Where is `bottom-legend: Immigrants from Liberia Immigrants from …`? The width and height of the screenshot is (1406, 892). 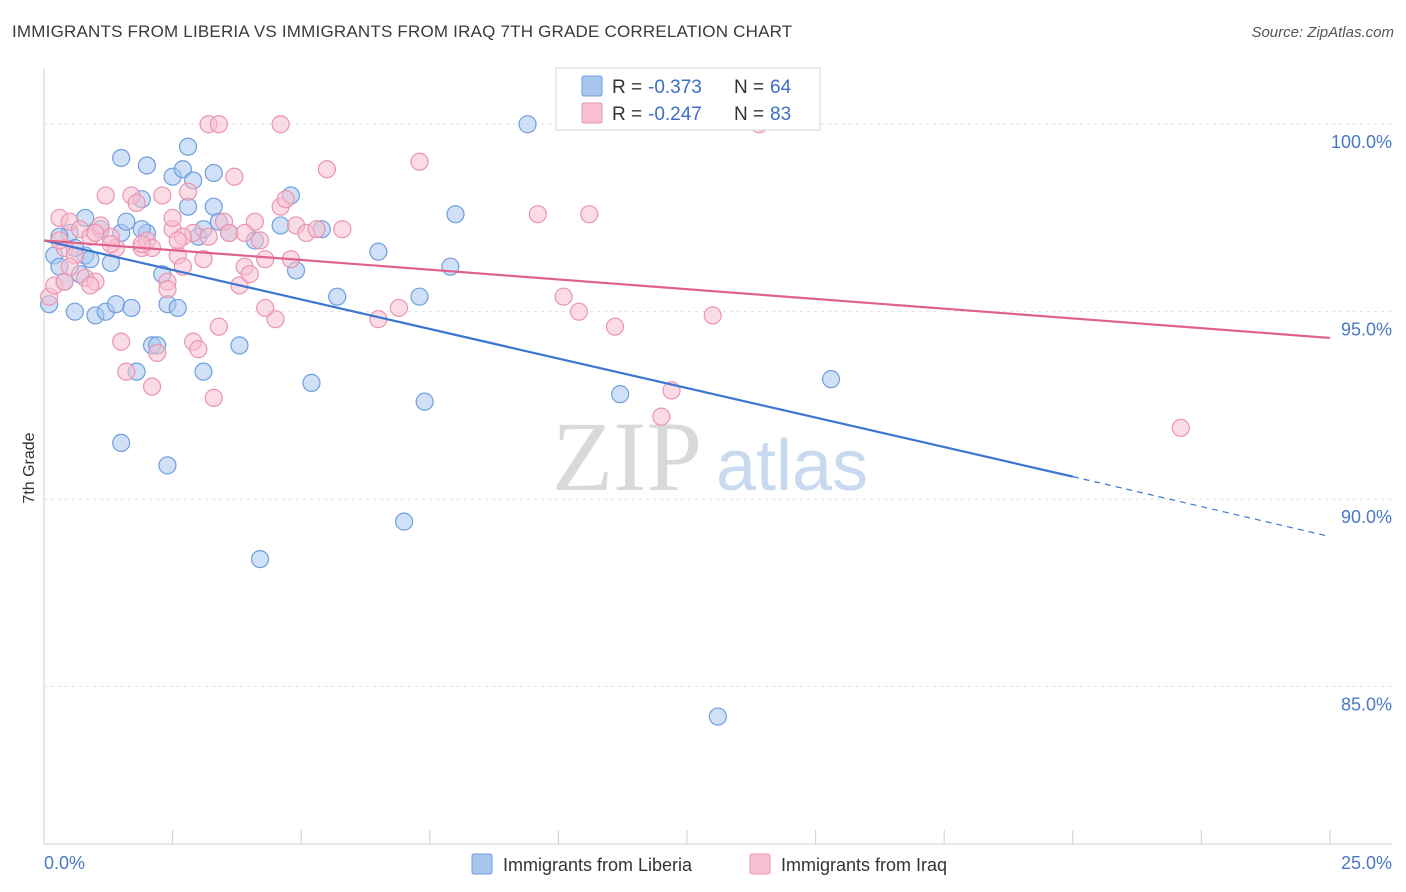
bottom-legend: Immigrants from Liberia Immigrants from … is located at coordinates (709, 864).